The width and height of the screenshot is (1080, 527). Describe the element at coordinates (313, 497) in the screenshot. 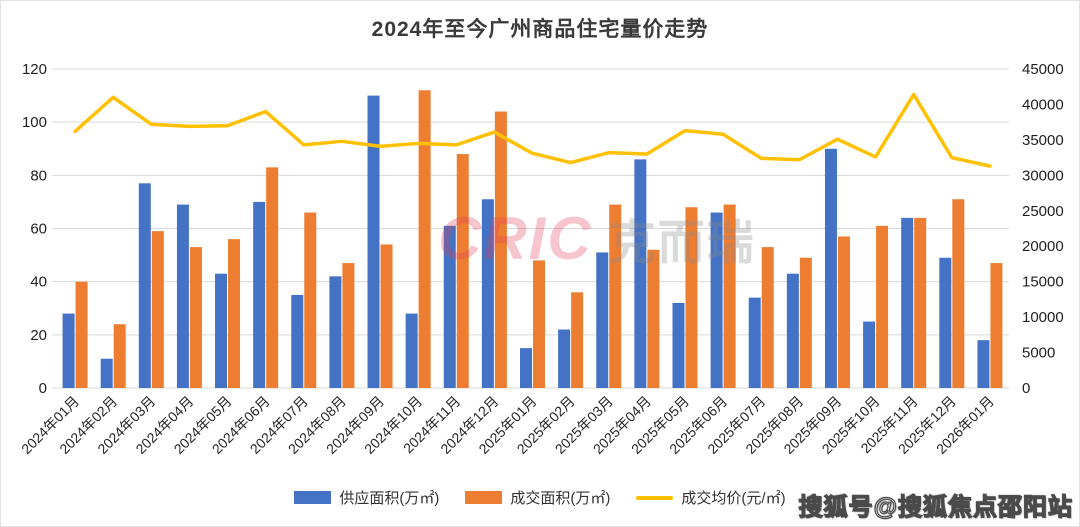

I see `supply-series-swatch` at that location.